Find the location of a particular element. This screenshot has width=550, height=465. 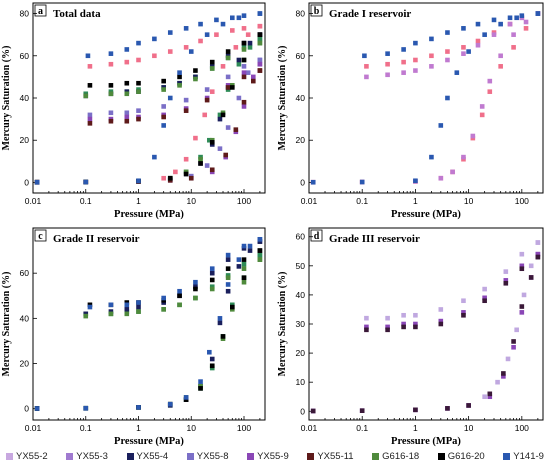

legend-label: G616-20 is located at coordinates (466, 456).